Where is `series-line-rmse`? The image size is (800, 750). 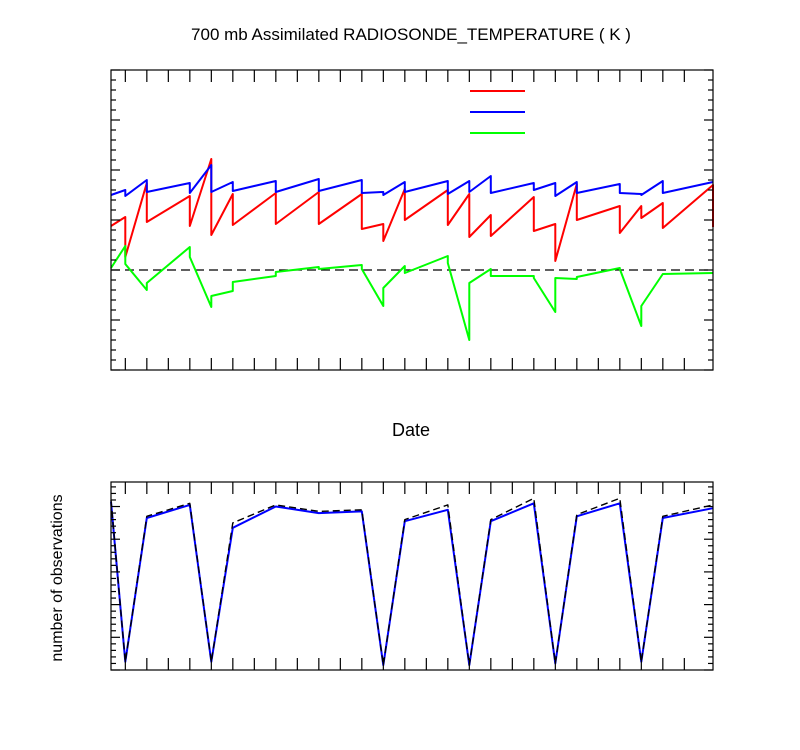 series-line-rmse is located at coordinates (412, 210).